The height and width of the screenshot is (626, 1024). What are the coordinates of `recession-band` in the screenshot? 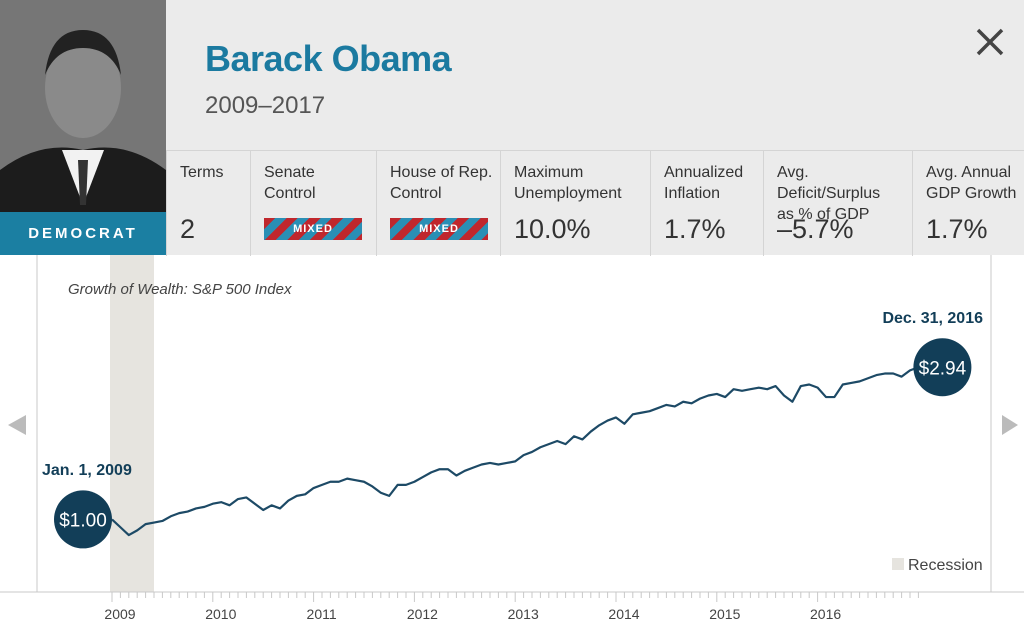 It's located at (132, 423).